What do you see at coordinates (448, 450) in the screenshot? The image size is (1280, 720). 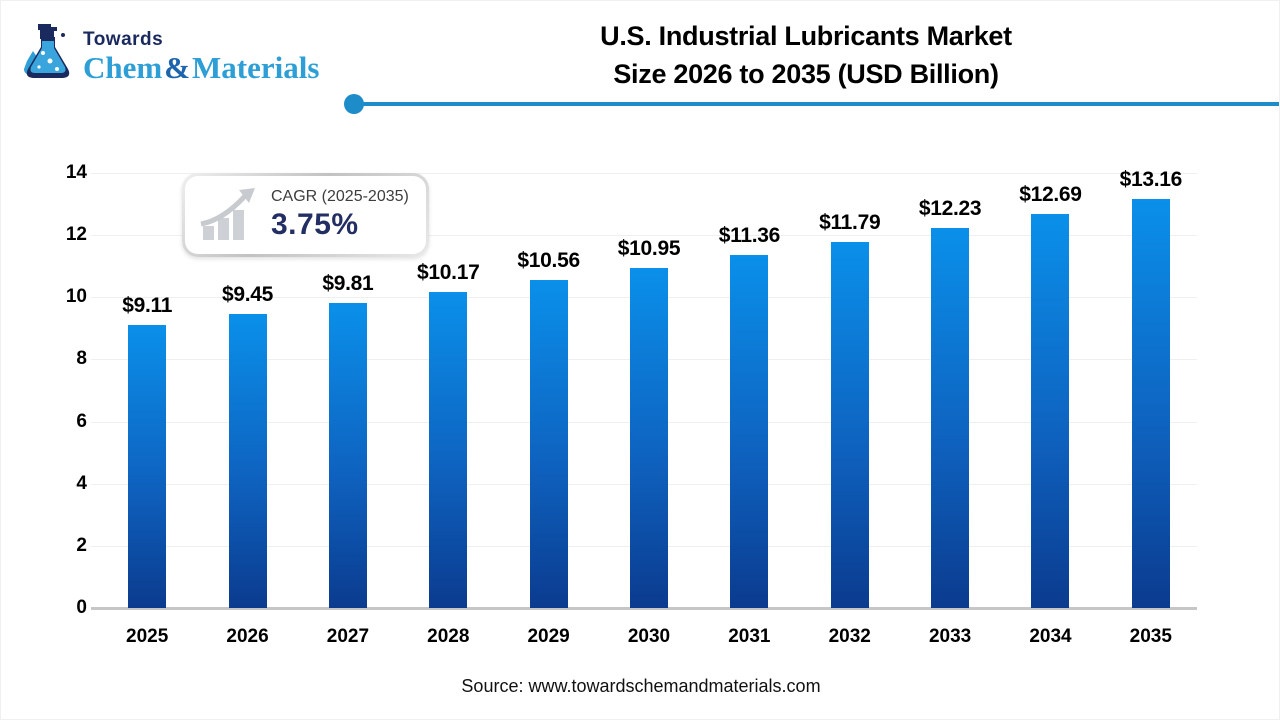 I see `bar-2028` at bounding box center [448, 450].